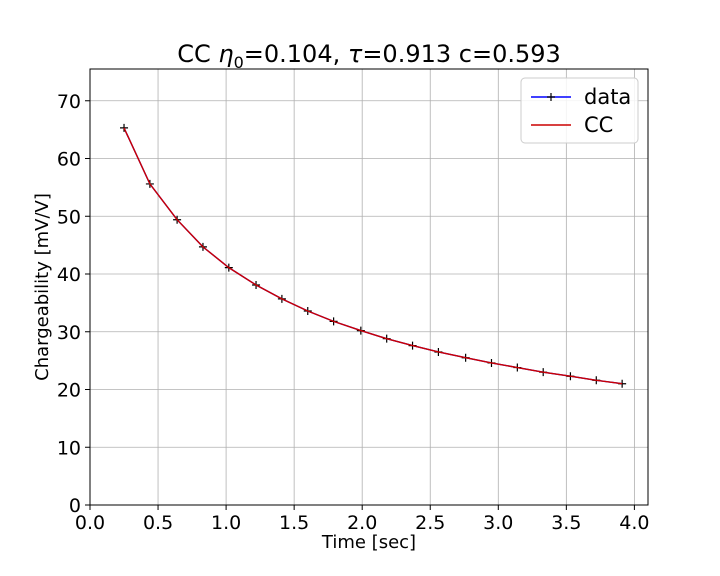 The height and width of the screenshot is (576, 720). I want to click on y-tick-label: 20, so click(69, 391).